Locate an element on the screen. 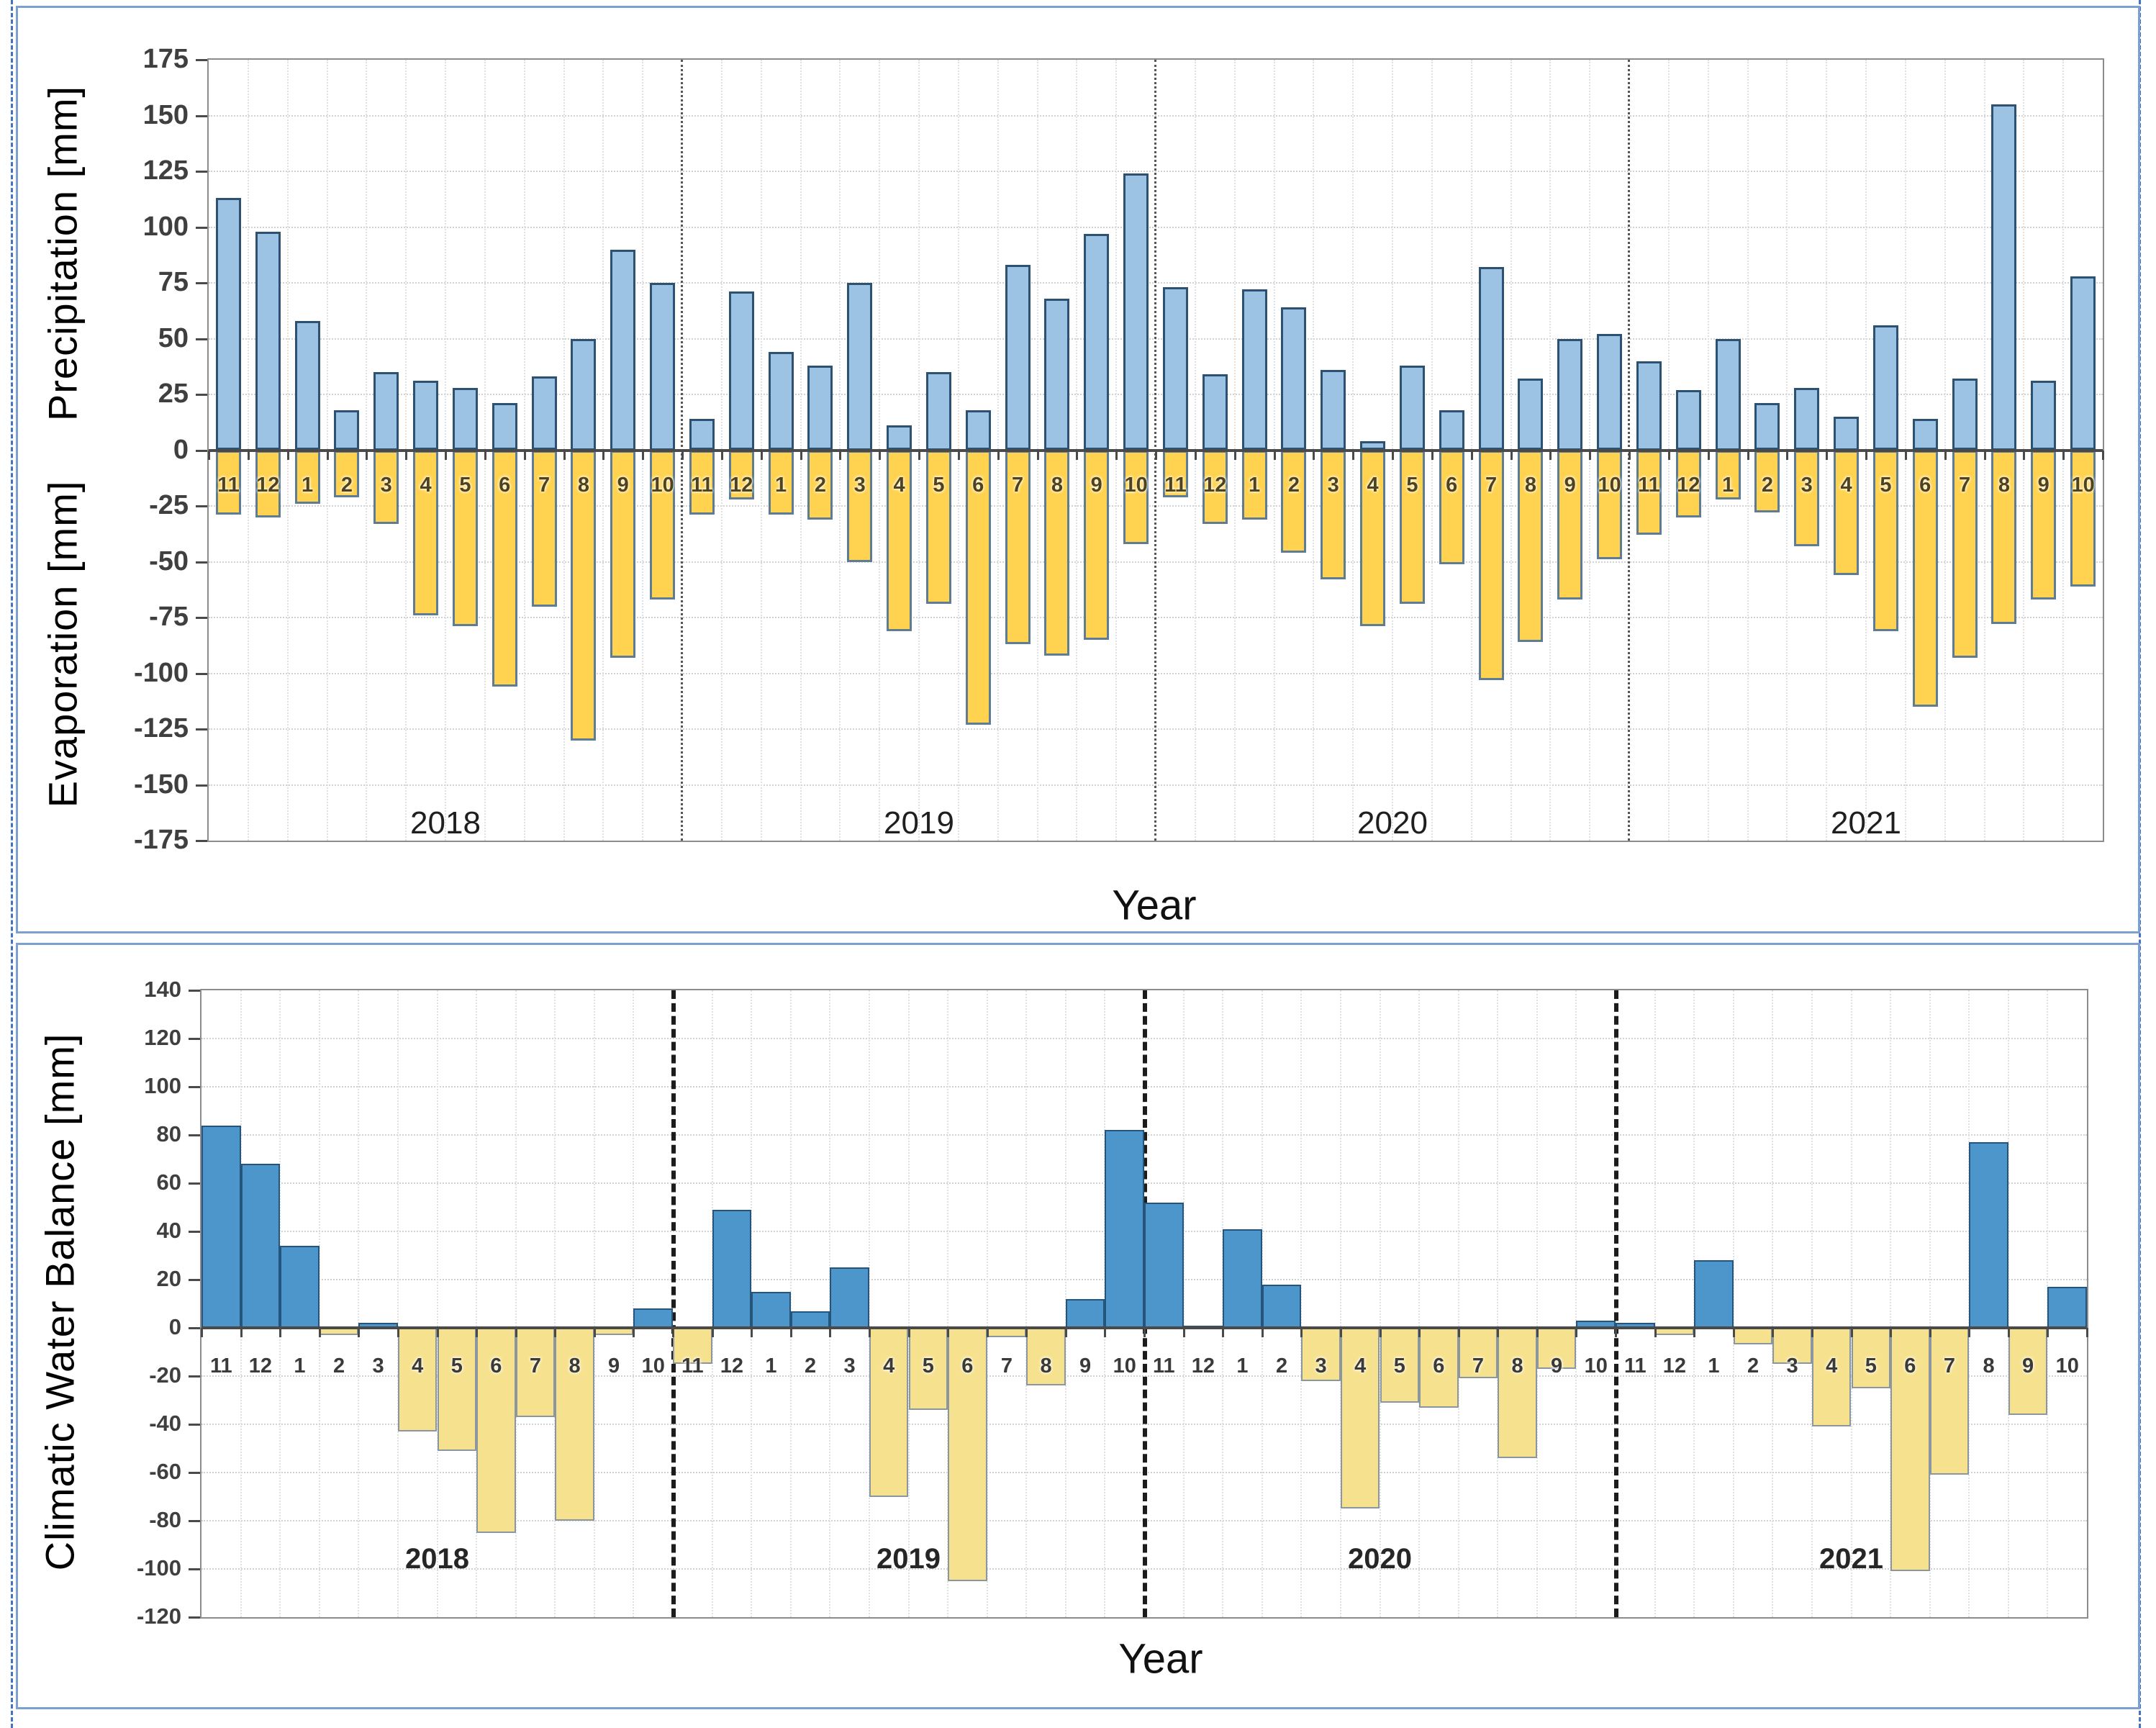  y-axis-tick-label: 25 is located at coordinates (173, 394).